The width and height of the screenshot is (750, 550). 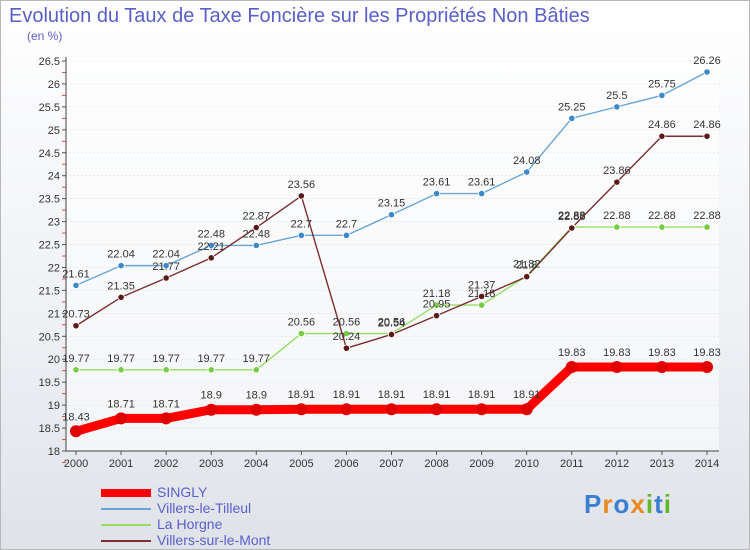 What do you see at coordinates (302, 185) in the screenshot?
I see `data-label: 23.56` at bounding box center [302, 185].